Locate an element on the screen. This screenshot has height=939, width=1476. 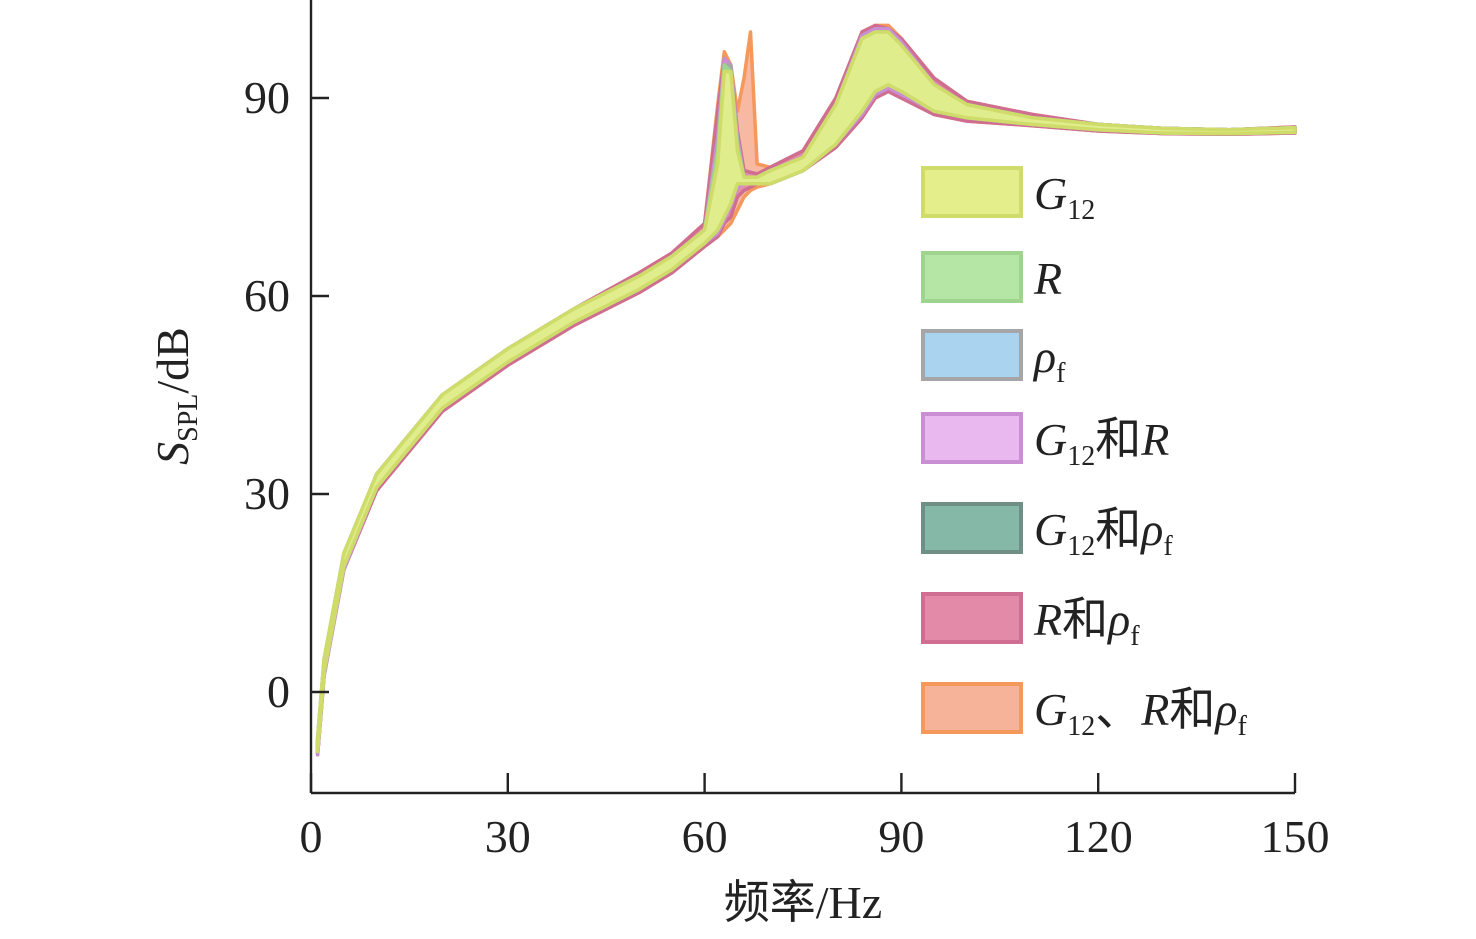
x-tick-label: 150 is located at coordinates (1295, 836).